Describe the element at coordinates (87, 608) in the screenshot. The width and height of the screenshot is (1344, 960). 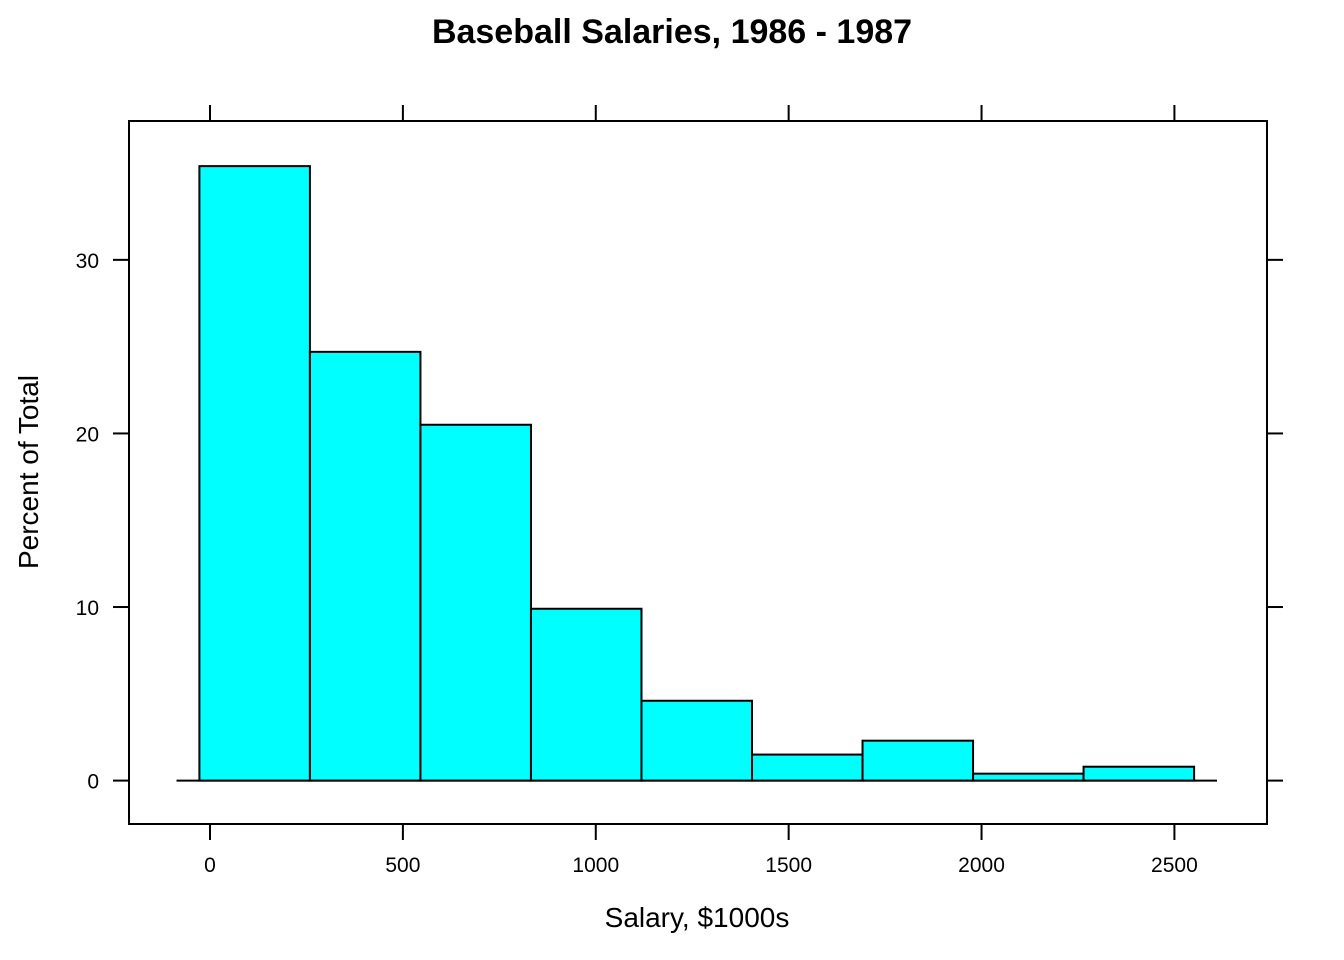
I see `y-tick-label: 10` at that location.